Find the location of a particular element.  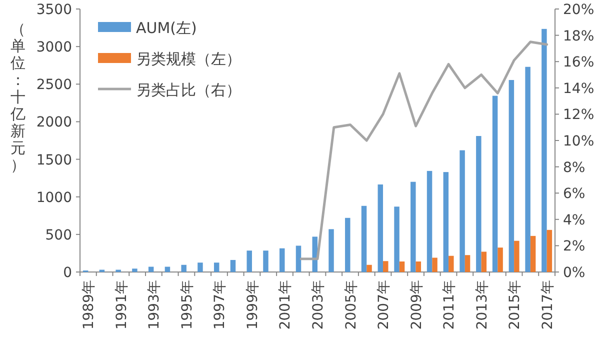

y2-tick-label: 20% is located at coordinates (578, 10).